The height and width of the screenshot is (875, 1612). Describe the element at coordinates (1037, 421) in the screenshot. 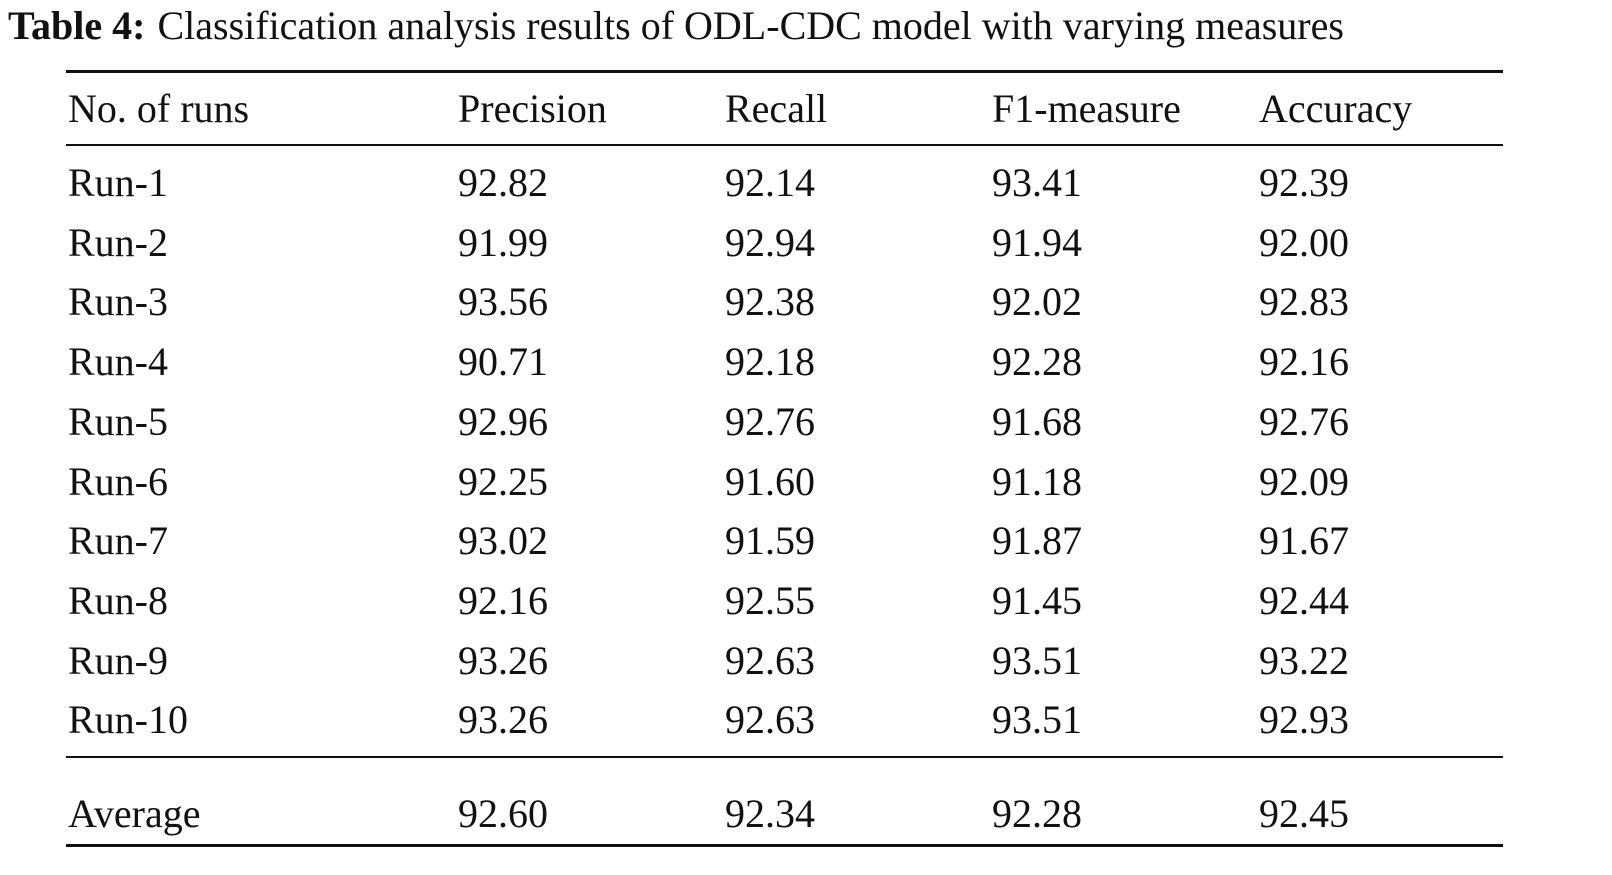

I see `table-cell: 91.68` at that location.